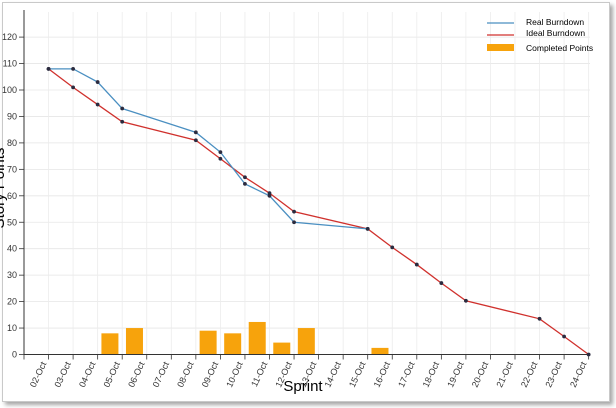 The width and height of the screenshot is (616, 408). I want to click on x-tick-label: 15-Oct, so click(357, 374).